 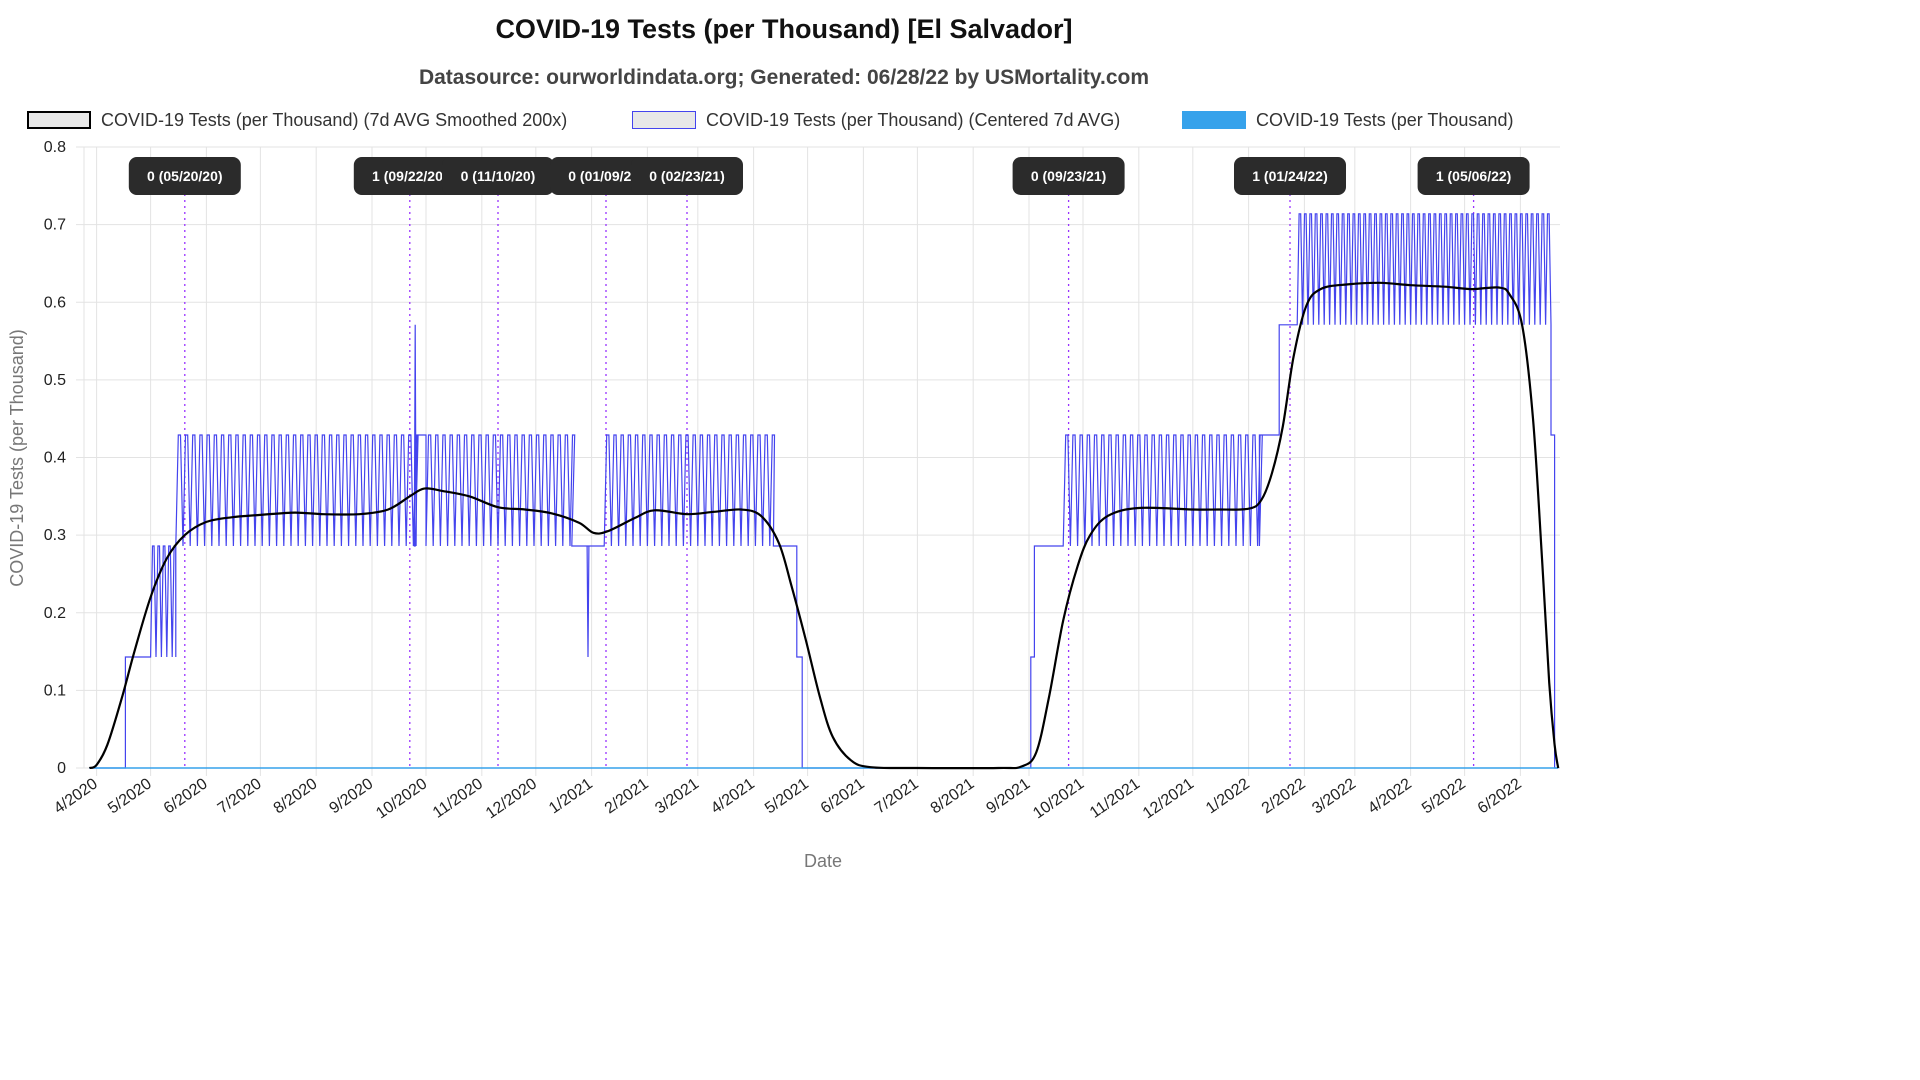 I want to click on x-tick-label: 9/2020, so click(x=351, y=796).